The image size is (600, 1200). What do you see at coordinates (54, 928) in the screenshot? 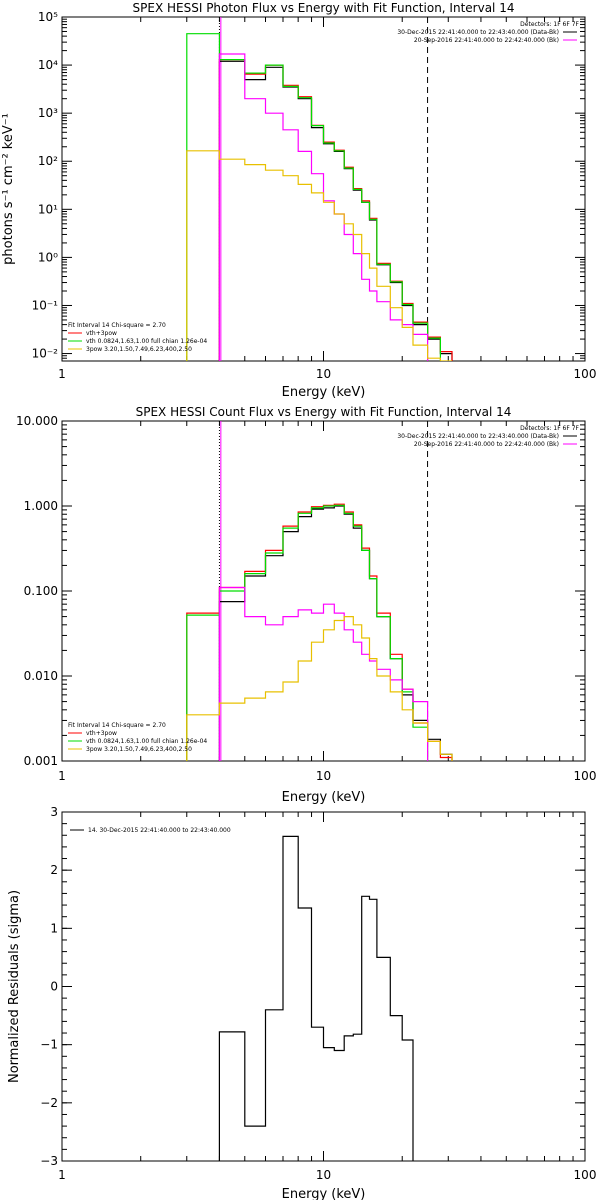
I see `y-tick-label: 1` at bounding box center [54, 928].